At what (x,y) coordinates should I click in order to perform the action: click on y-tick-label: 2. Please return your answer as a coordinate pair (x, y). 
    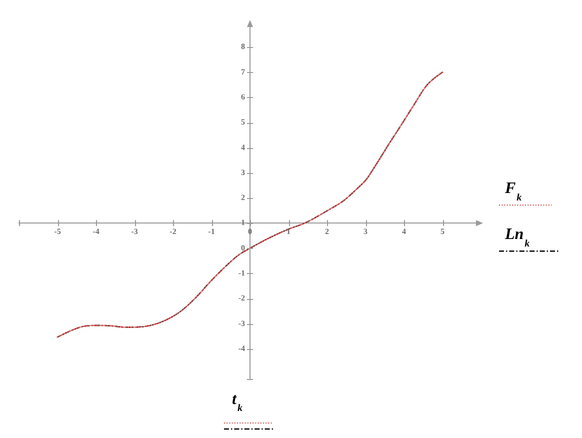
    Looking at the image, I should click on (243, 197).